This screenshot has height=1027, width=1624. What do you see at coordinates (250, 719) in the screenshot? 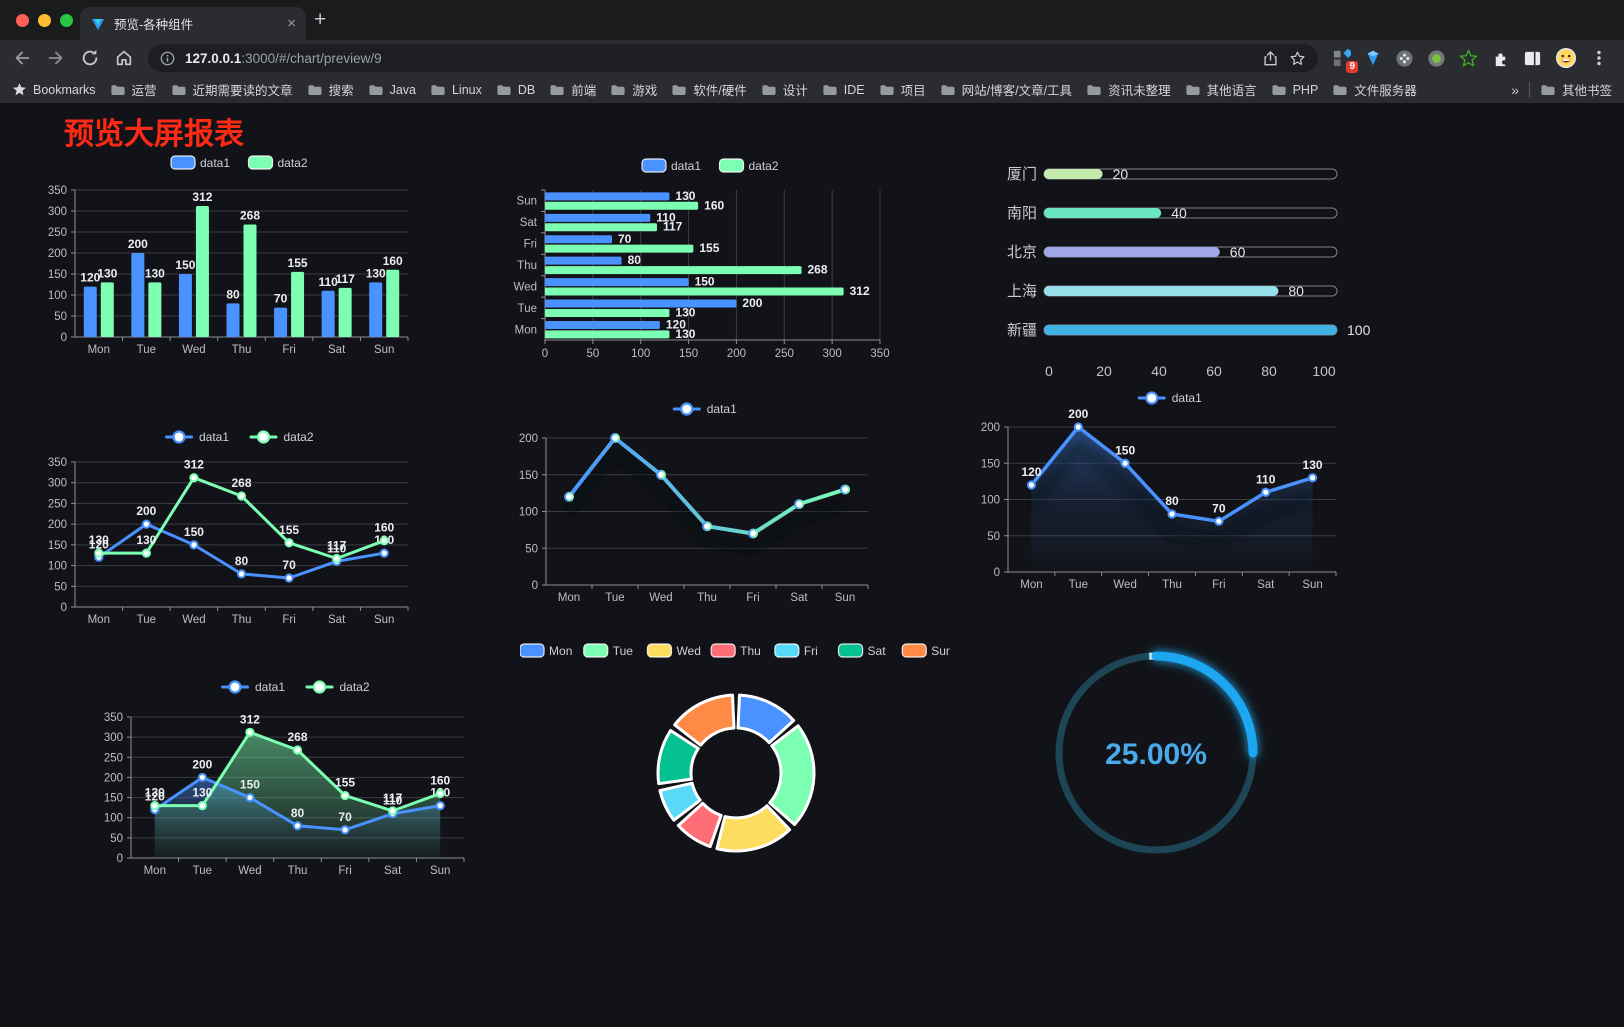
I see `svg-text: 312` at bounding box center [250, 719].